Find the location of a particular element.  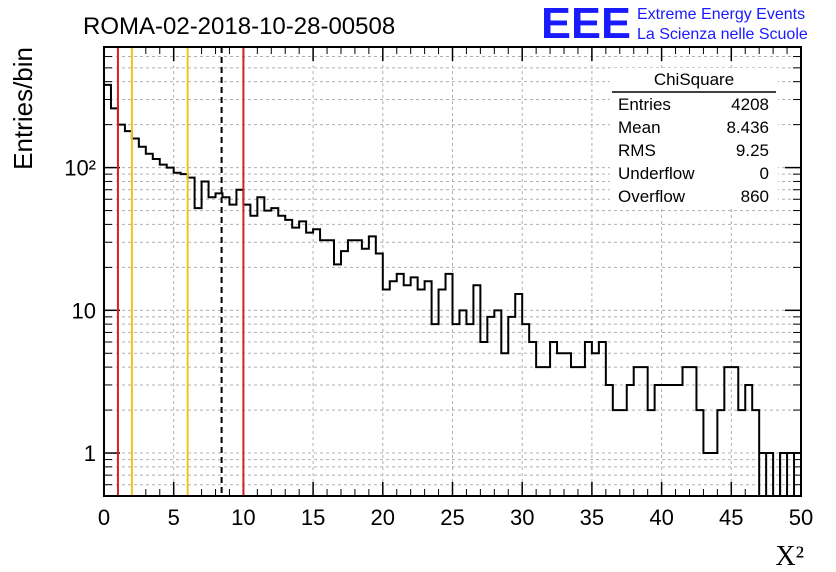

y-tick-labels: 1 10 10² is located at coordinates (80, 311).